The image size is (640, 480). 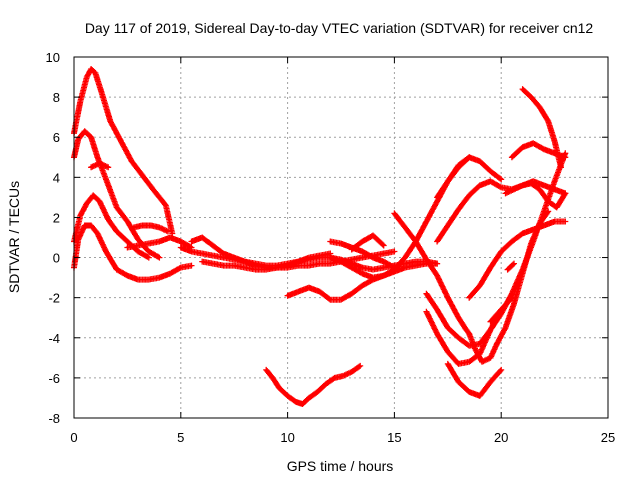 What do you see at coordinates (54, 378) in the screenshot?
I see `y-tick-label: -6` at bounding box center [54, 378].